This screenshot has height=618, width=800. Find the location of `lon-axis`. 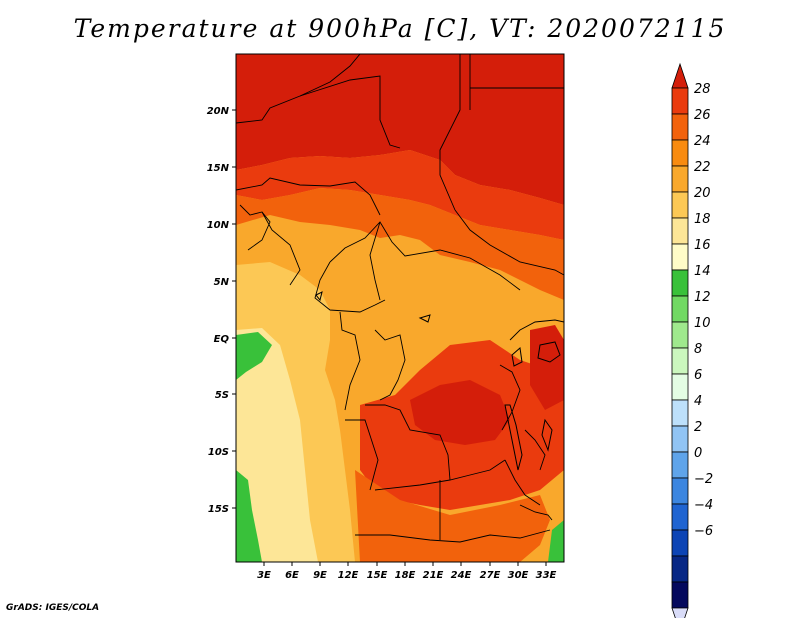

lon-axis is located at coordinates (405, 564).